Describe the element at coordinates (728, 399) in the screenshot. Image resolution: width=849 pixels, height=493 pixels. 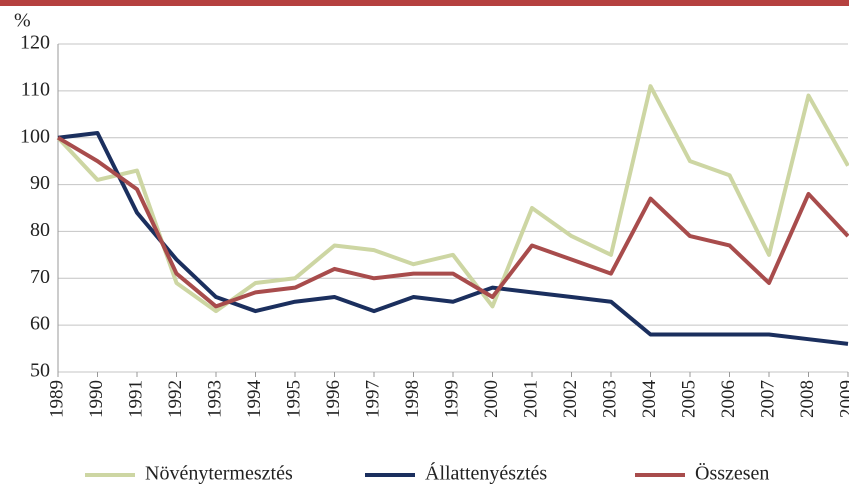
I see `x-tick-label: 2006` at that location.